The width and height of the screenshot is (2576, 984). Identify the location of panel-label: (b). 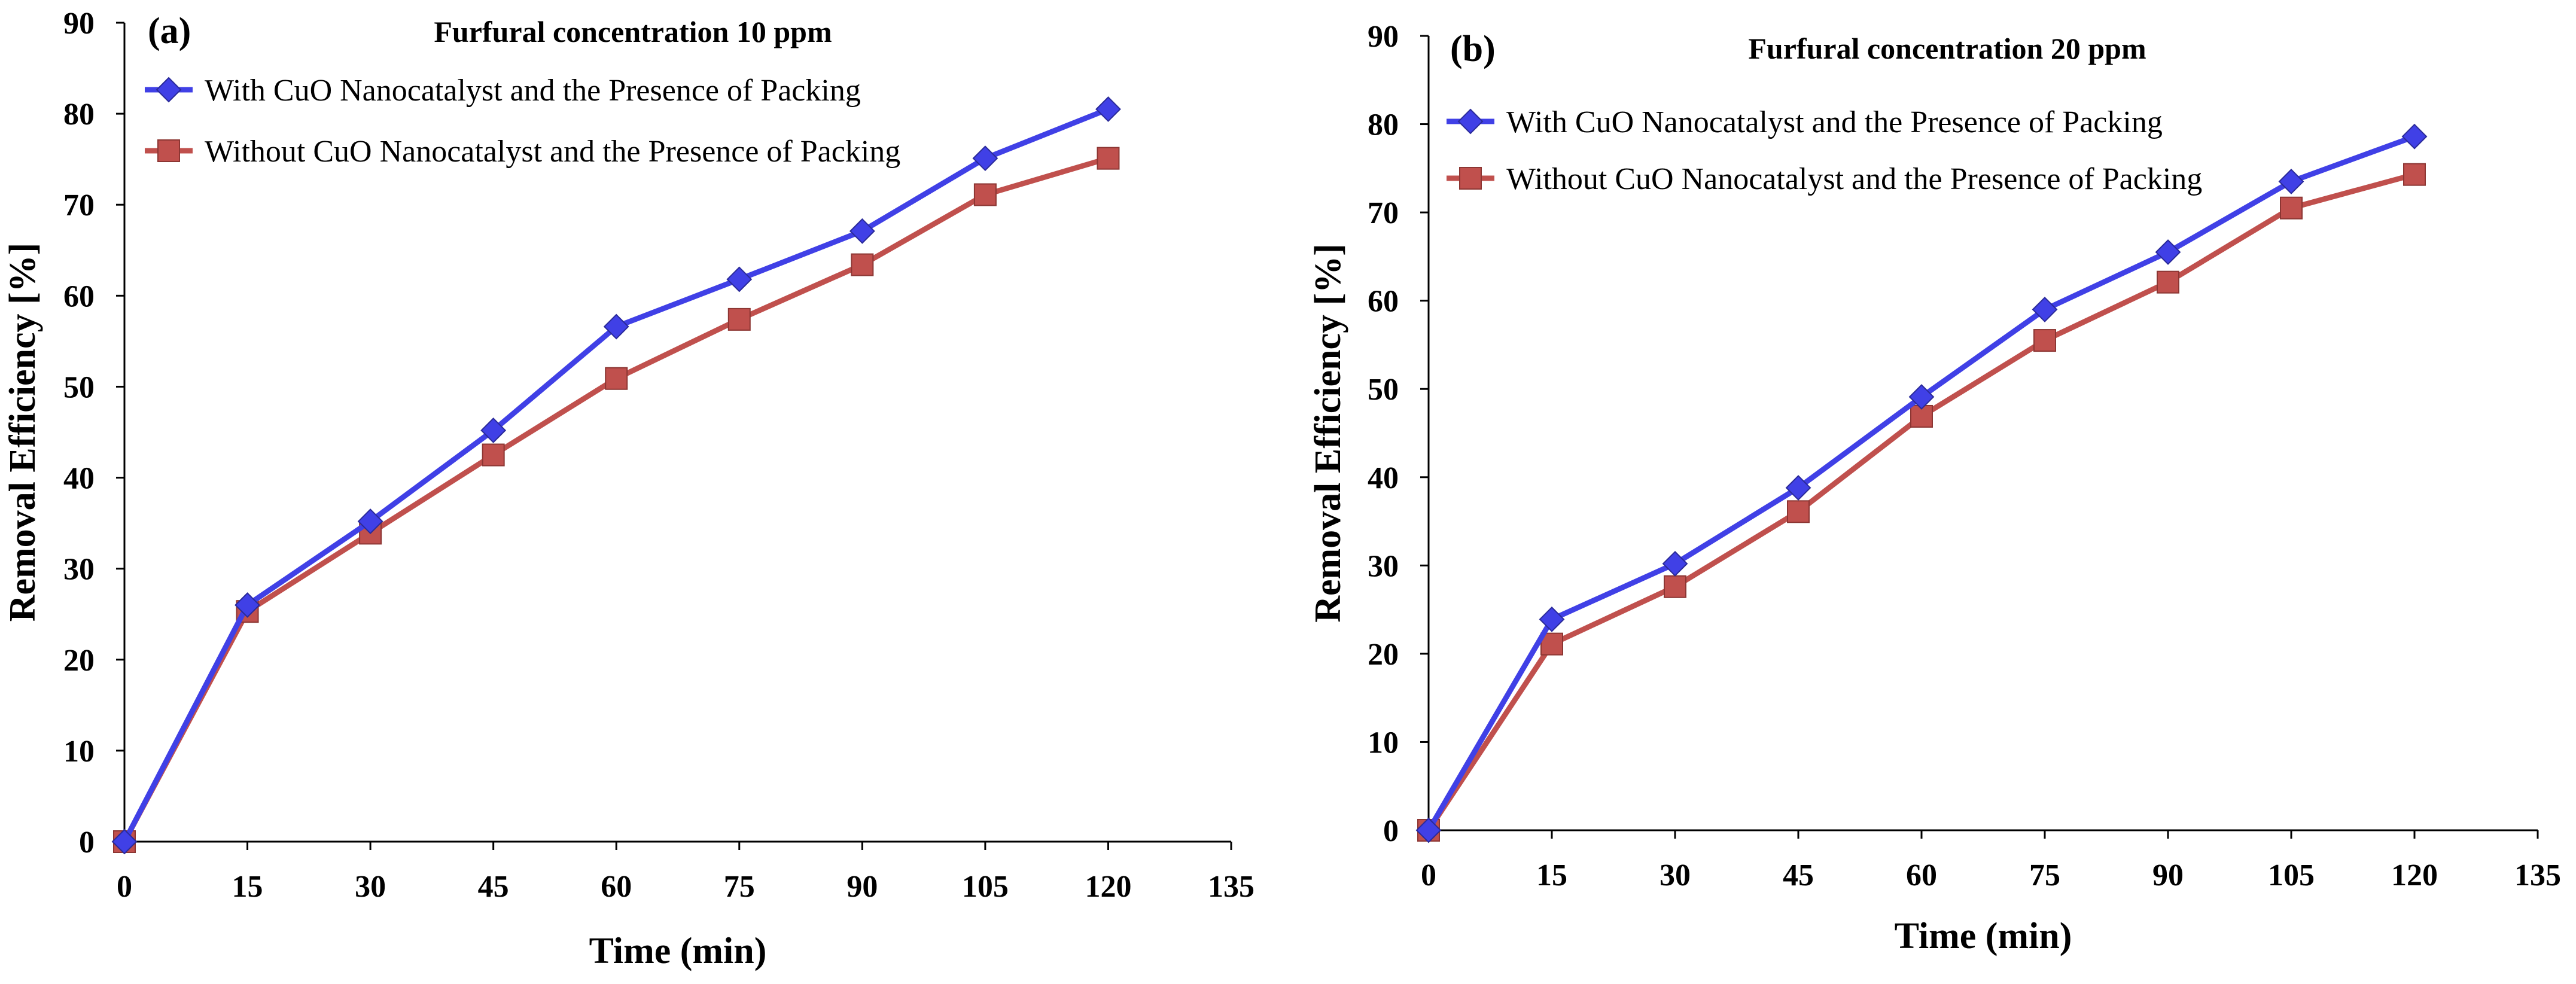
(1473, 49).